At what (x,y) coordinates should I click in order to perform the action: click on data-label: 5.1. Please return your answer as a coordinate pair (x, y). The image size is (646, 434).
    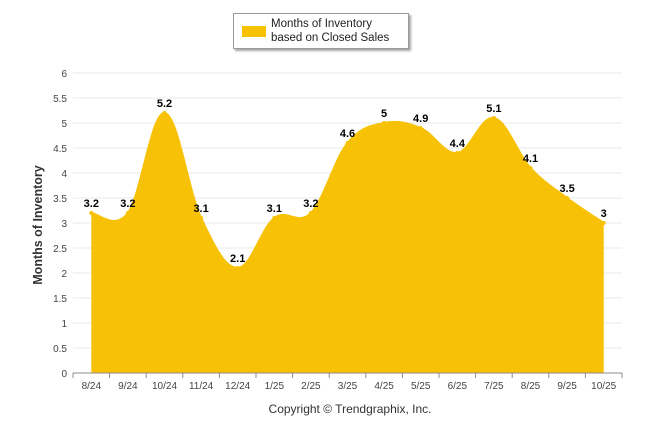
    Looking at the image, I should click on (493, 109).